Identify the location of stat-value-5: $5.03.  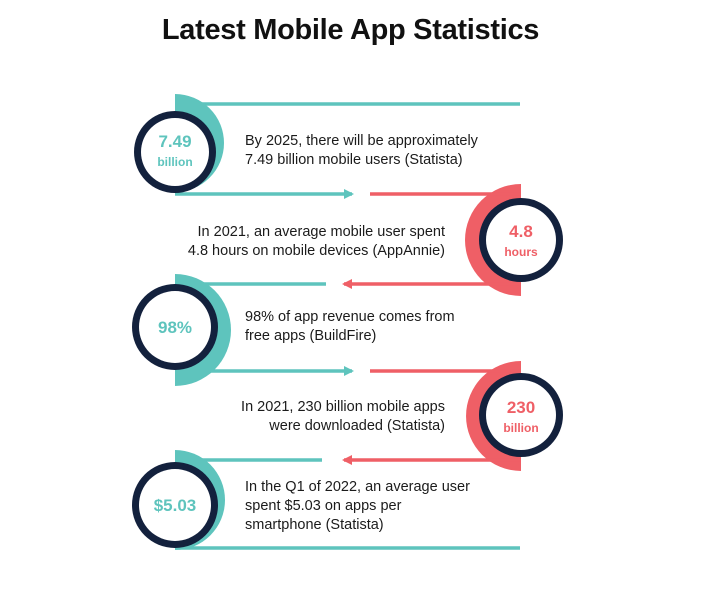
(175, 505).